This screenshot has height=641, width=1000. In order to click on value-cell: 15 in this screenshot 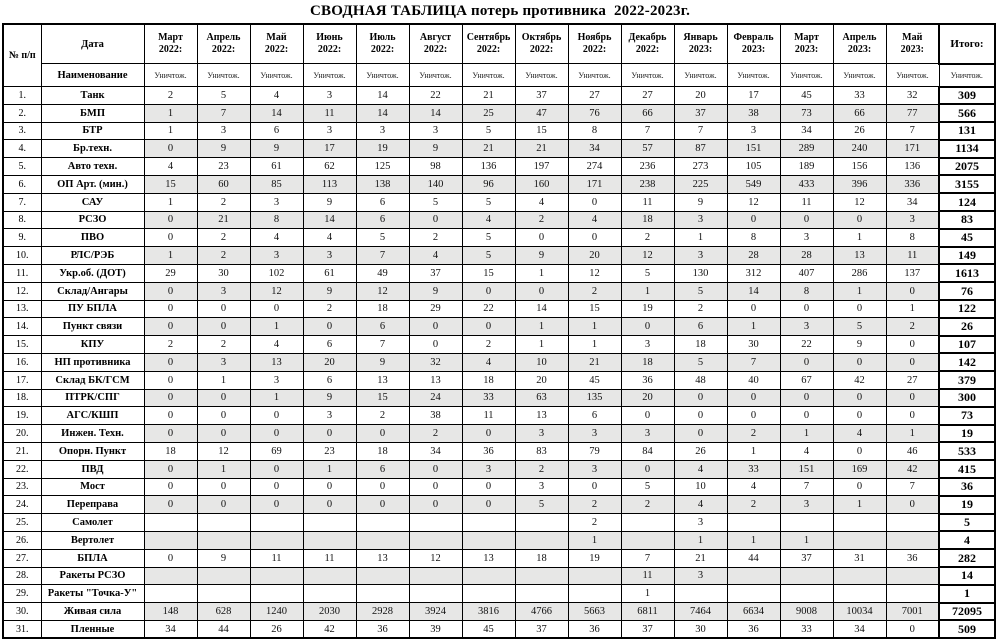, I will do `click(382, 398)`.